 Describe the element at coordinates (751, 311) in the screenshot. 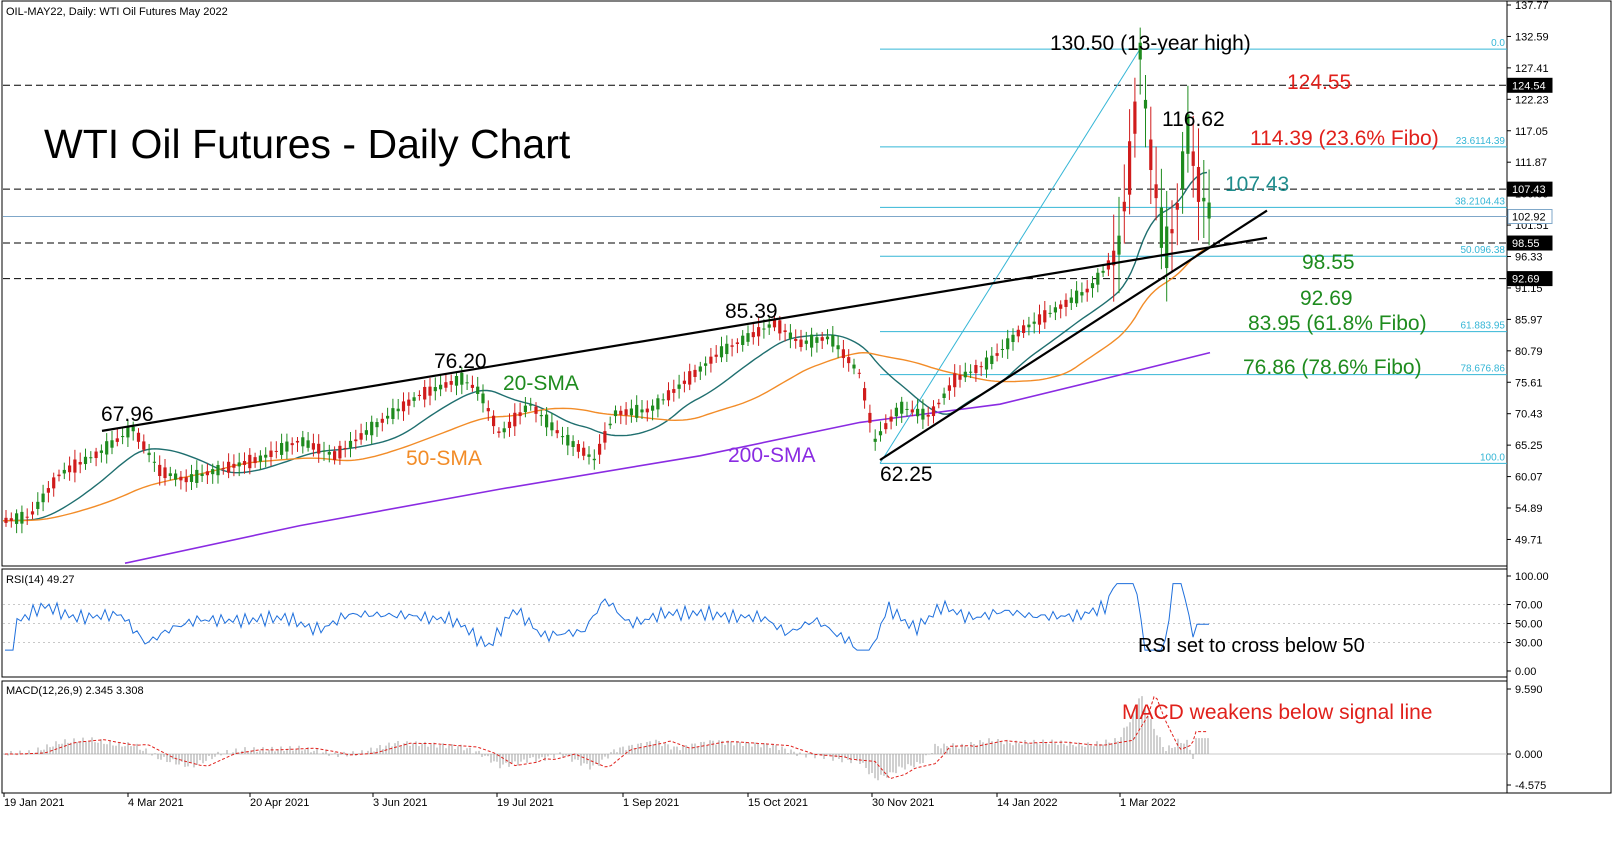

I see `annotation-85-39: 85.39` at that location.